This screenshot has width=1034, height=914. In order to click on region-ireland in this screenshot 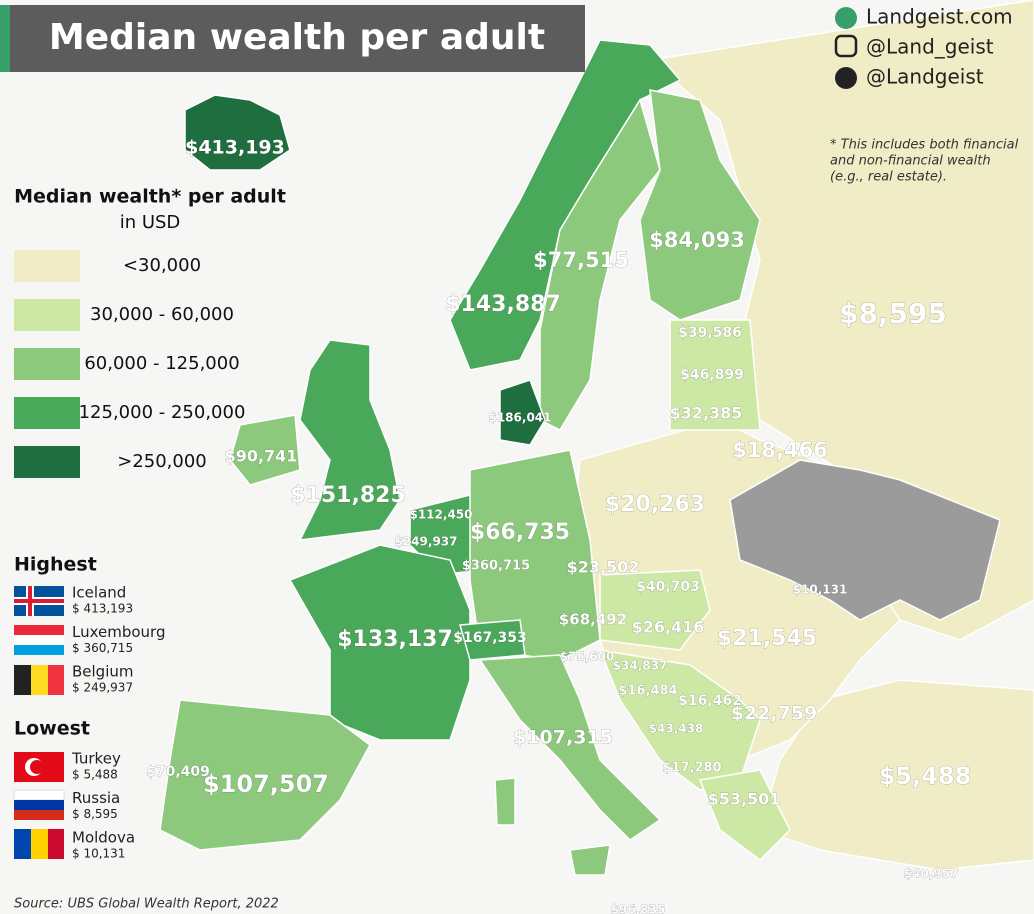, I will do `click(265, 450)`.